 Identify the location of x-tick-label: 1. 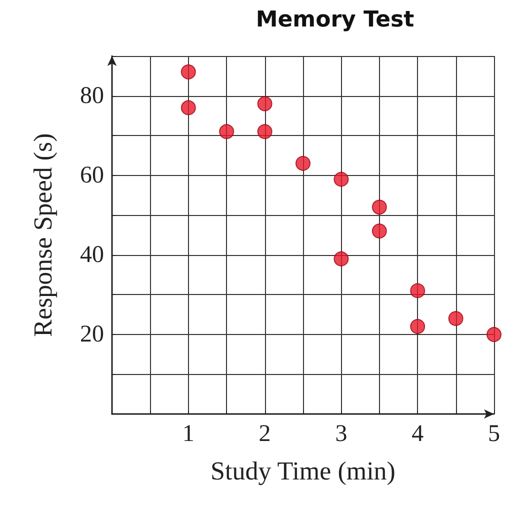
(188, 434).